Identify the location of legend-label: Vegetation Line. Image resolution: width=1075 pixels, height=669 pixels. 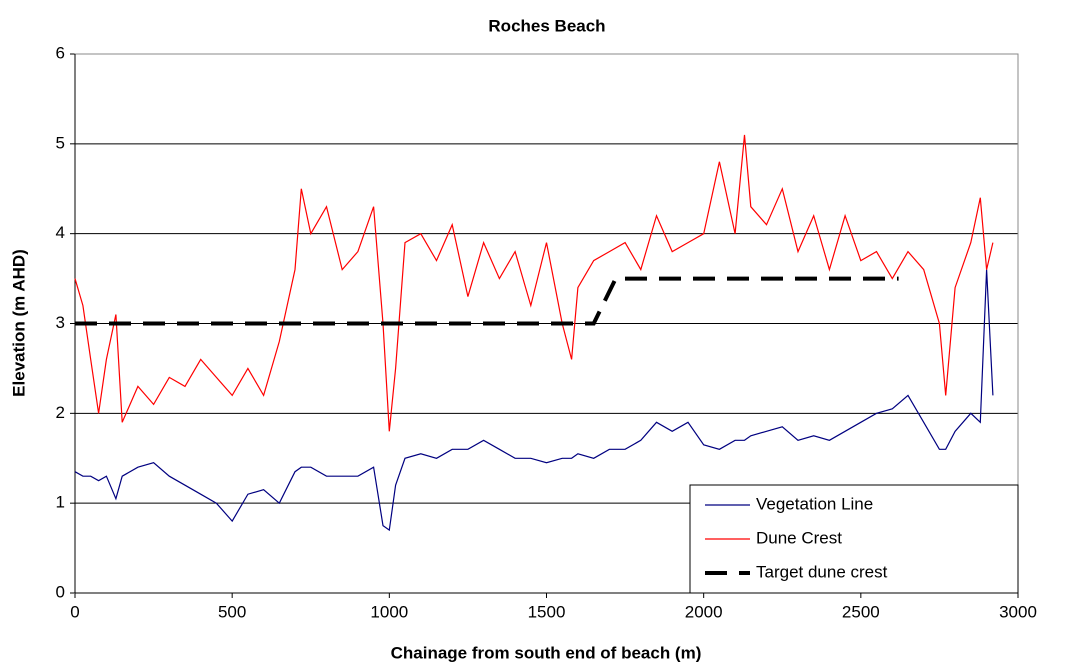
(814, 503).